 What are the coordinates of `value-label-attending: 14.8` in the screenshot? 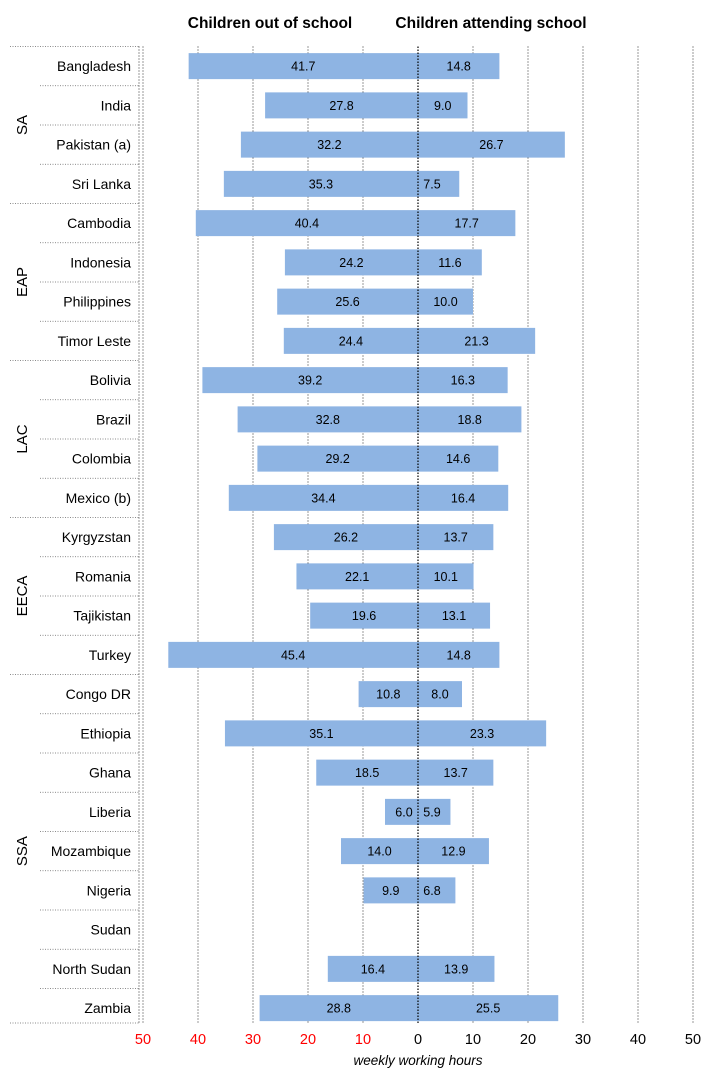 It's located at (459, 67).